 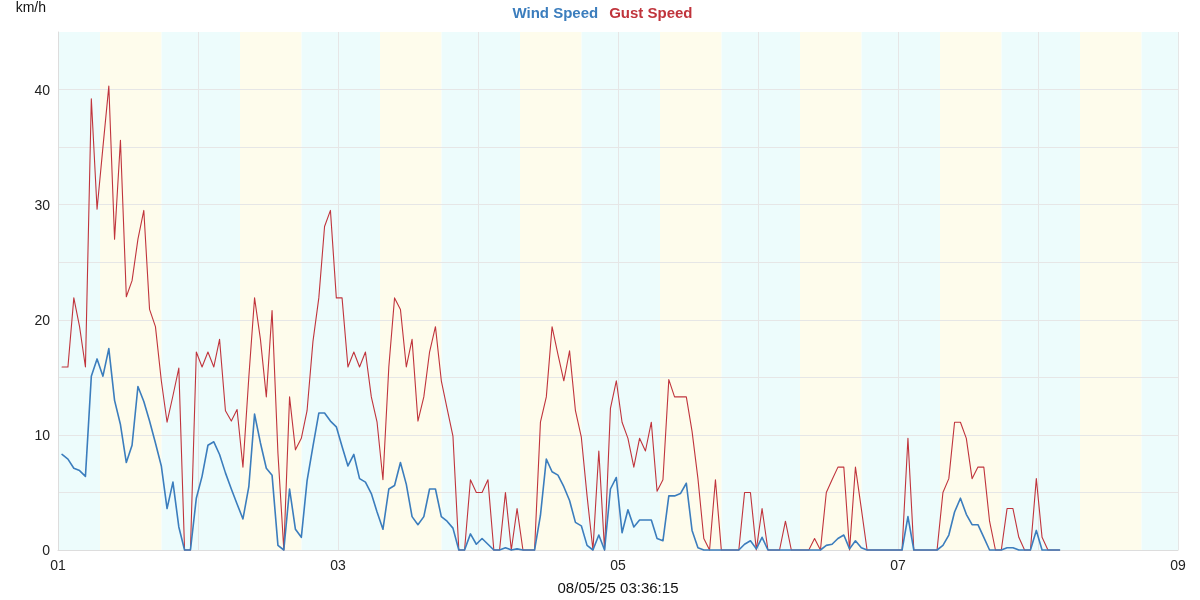 I want to click on y-tick-label: 40, so click(x=42, y=89).